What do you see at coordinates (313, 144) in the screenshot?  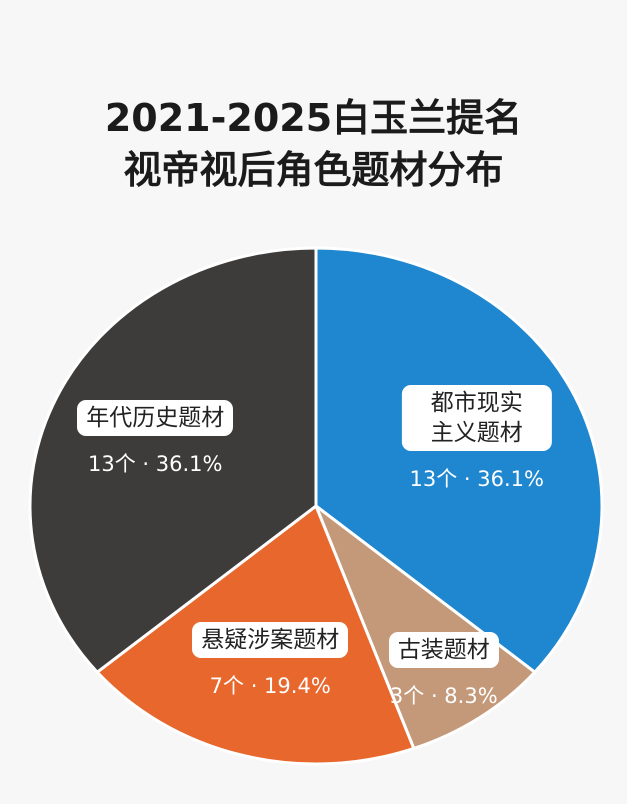 I see `chart-title: 2021-2025白玉兰提名视帝视后角色题材分布` at bounding box center [313, 144].